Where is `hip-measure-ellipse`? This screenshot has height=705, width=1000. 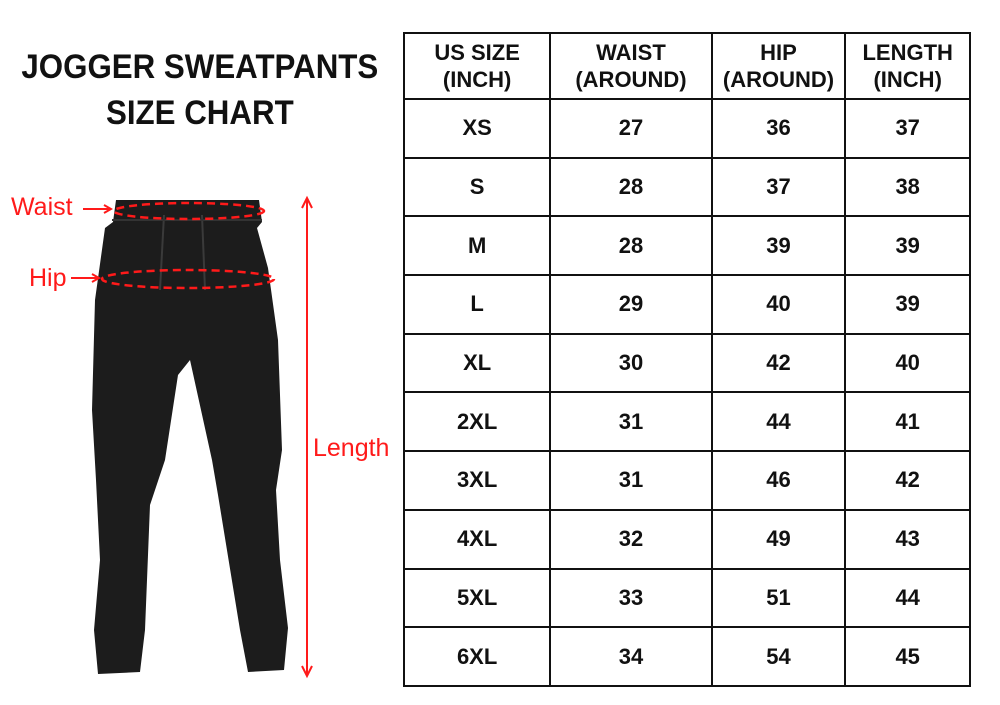
hip-measure-ellipse is located at coordinates (188, 279).